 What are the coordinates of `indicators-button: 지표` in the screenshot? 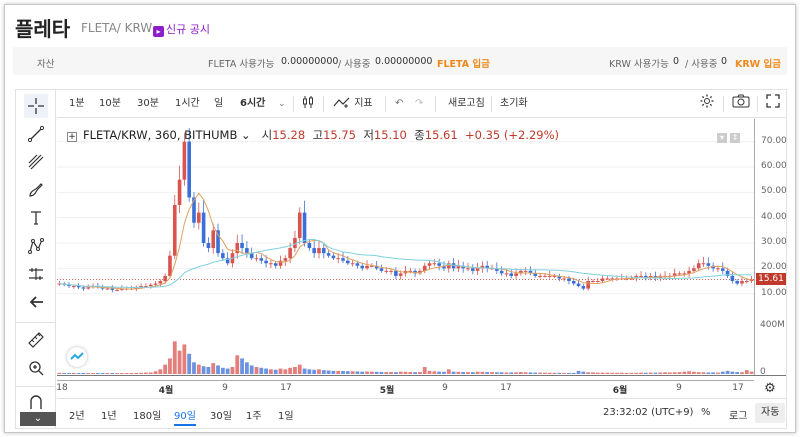 It's located at (353, 104).